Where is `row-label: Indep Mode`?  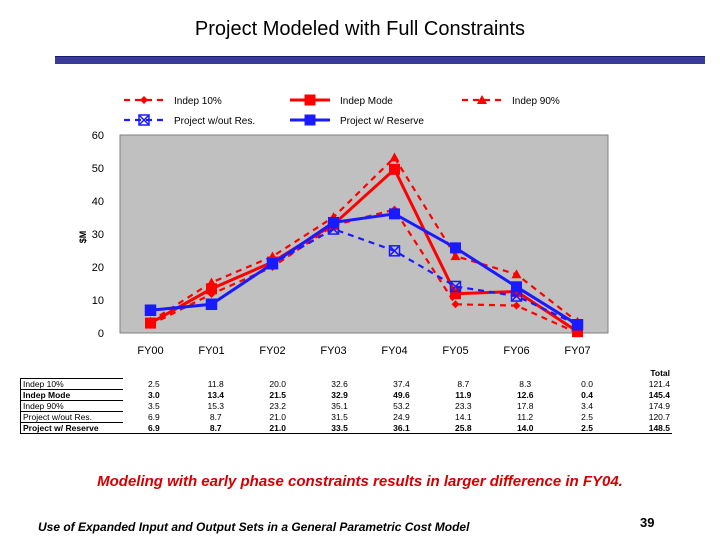 row-label: Indep Mode is located at coordinates (71, 395).